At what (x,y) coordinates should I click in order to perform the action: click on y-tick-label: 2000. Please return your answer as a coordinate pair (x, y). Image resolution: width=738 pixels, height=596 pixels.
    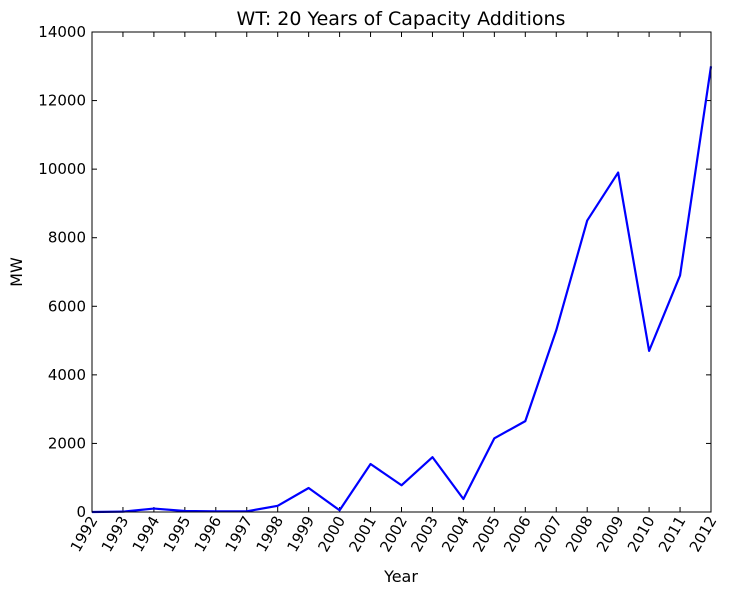
    Looking at the image, I should click on (67, 443).